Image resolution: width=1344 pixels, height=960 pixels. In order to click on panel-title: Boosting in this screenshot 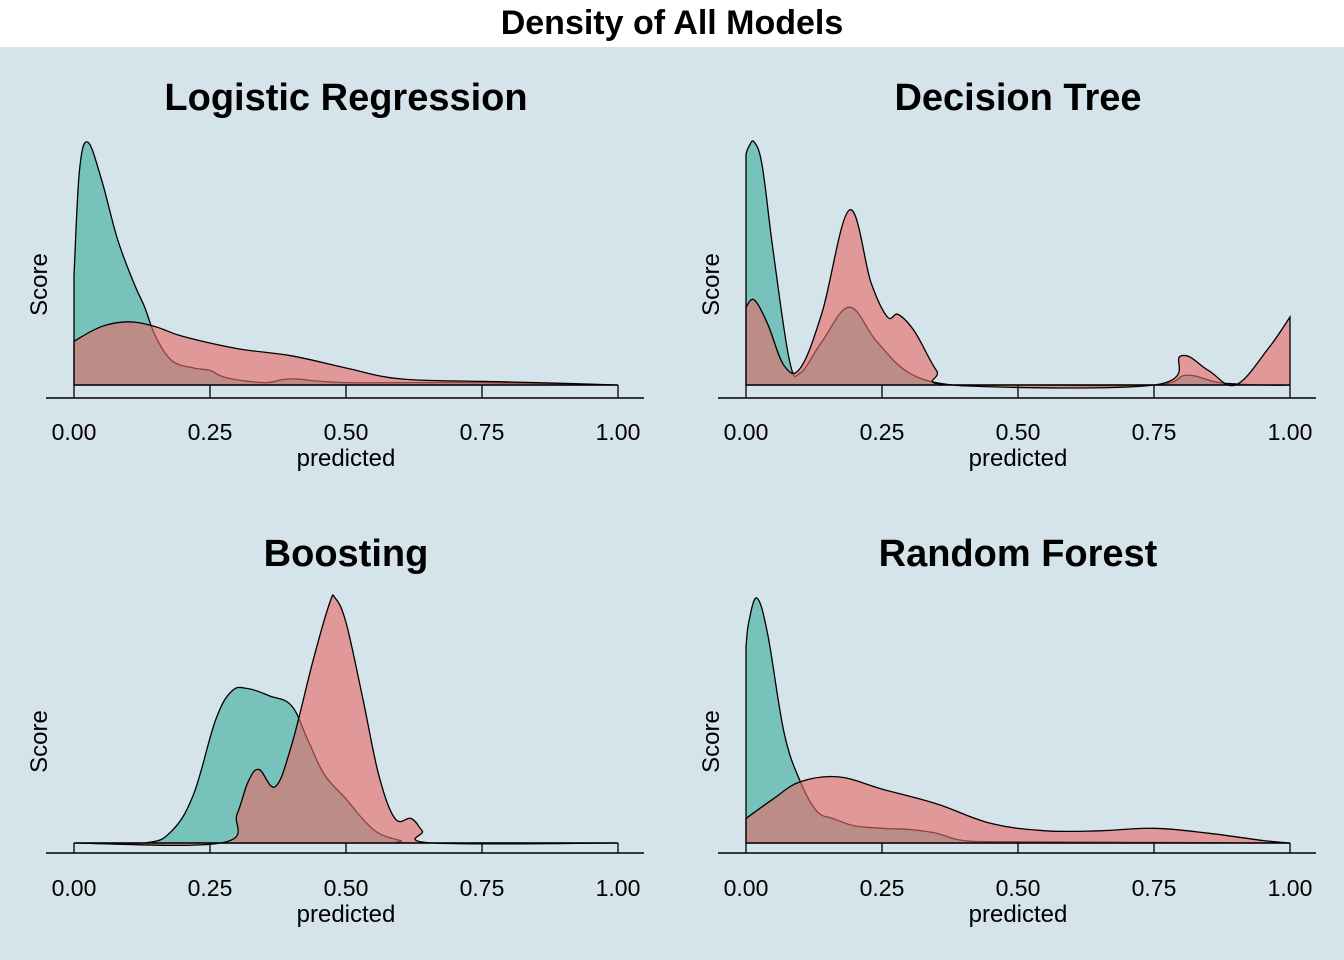, I will do `click(346, 554)`.